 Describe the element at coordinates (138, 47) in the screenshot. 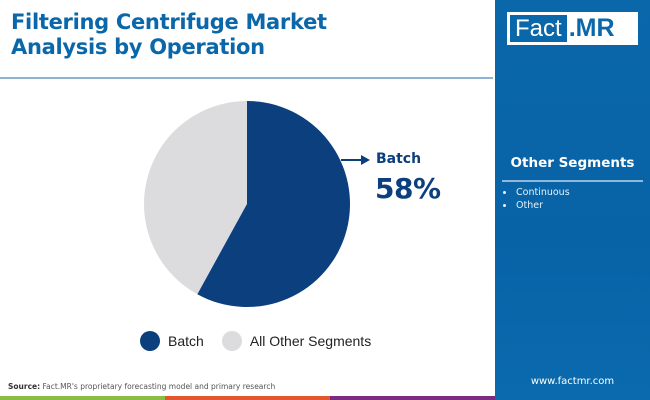

I see `title-line-2: Analysis by Operation` at that location.